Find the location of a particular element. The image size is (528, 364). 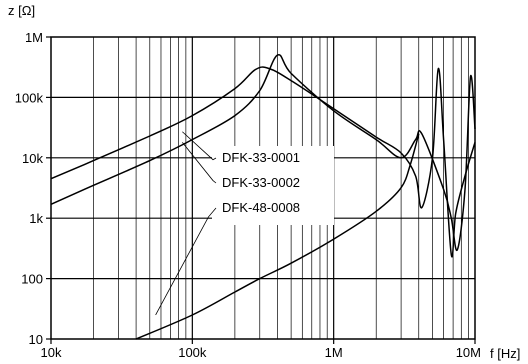

x-tick-label: 1M is located at coordinates (334, 352).